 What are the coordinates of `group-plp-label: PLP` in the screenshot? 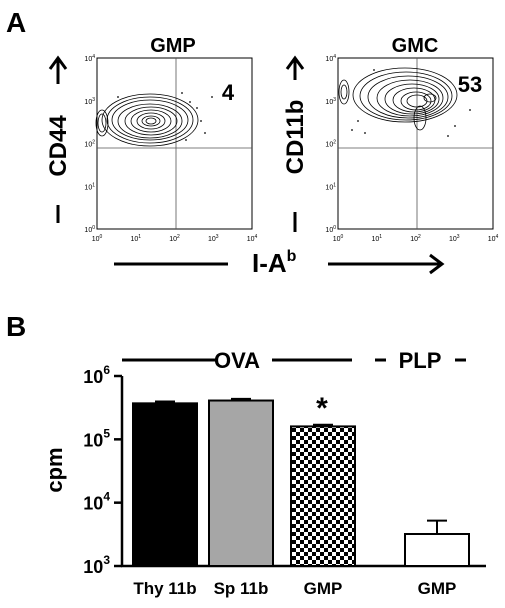 It's located at (420, 360).